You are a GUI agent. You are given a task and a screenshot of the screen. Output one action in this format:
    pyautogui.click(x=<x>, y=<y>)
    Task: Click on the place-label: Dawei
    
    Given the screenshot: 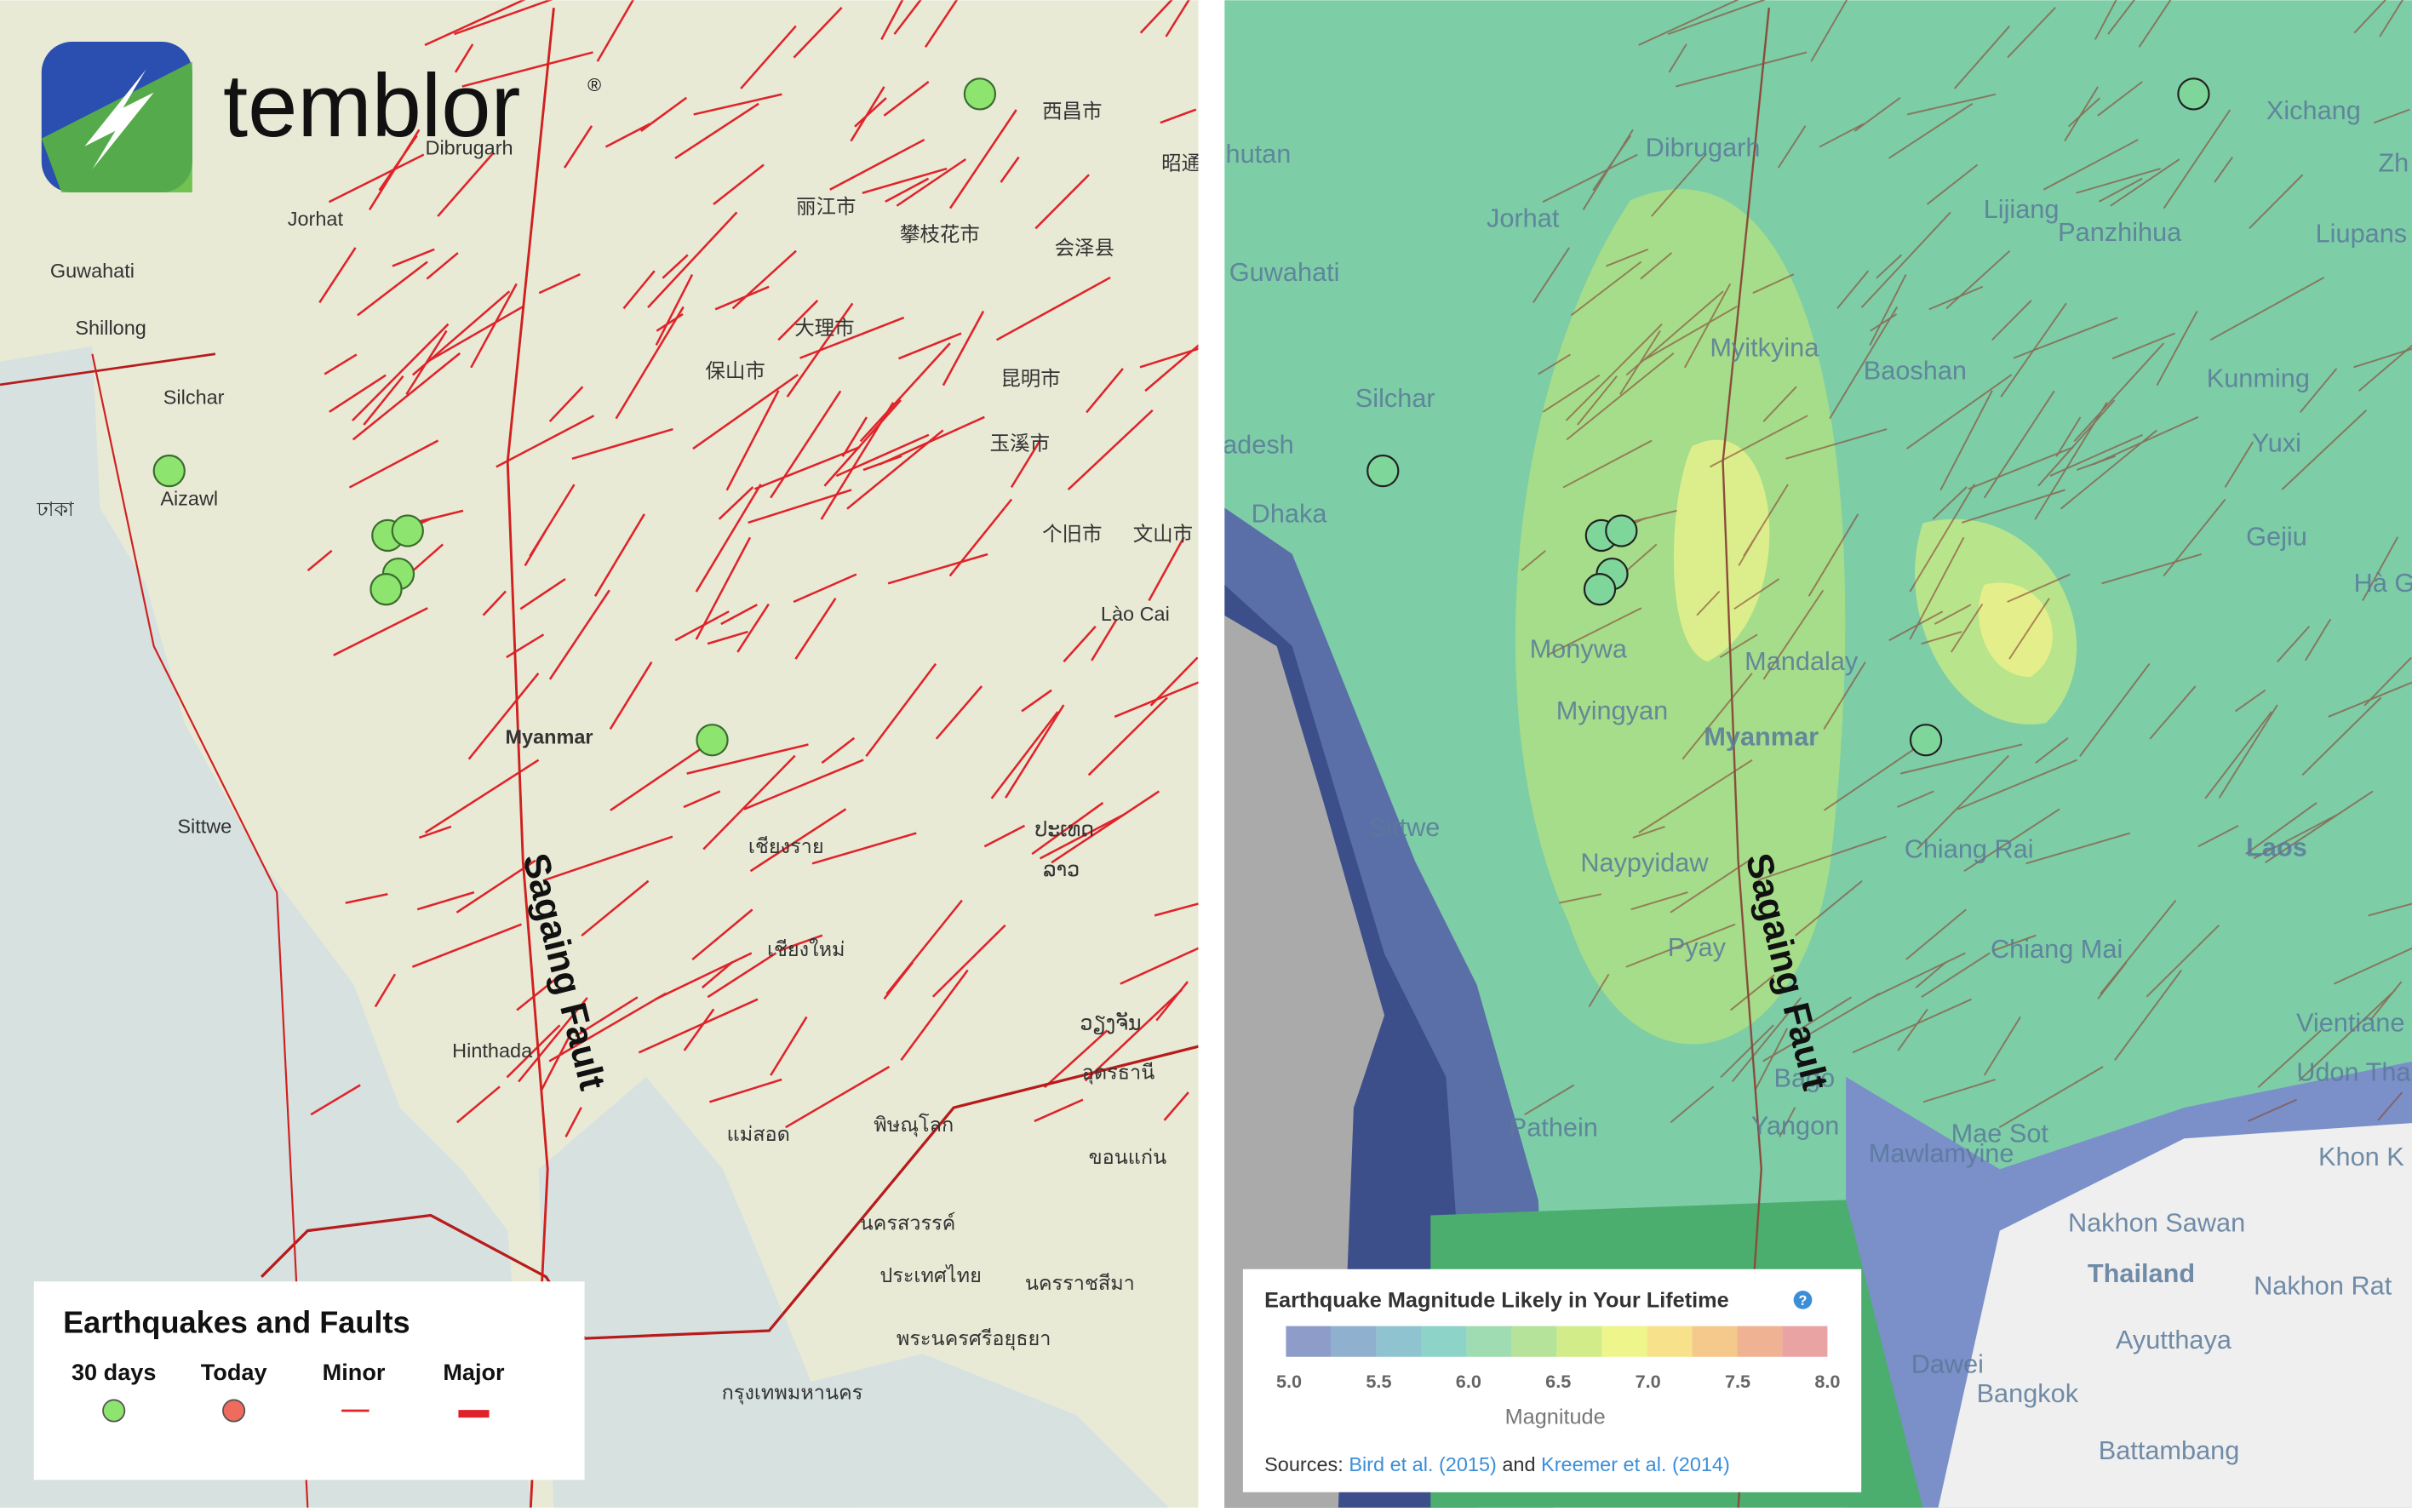 What is the action you would take?
    pyautogui.click(x=1948, y=1364)
    